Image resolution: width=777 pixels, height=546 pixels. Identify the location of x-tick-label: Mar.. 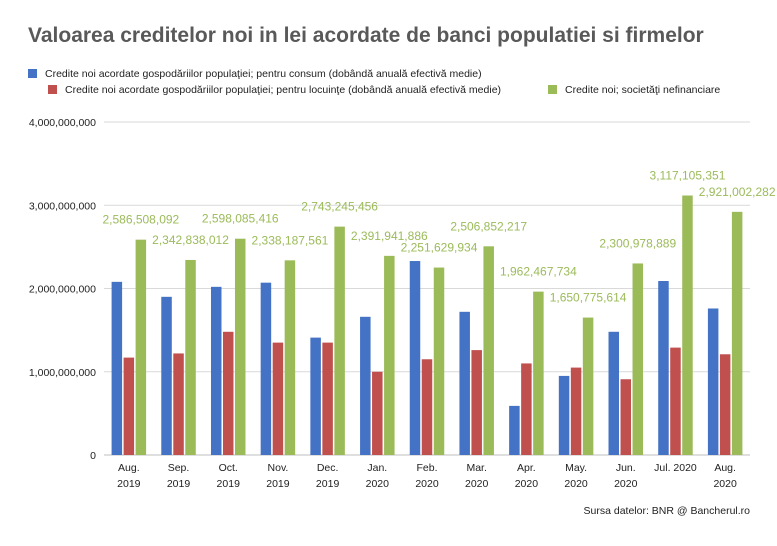
(476, 468).